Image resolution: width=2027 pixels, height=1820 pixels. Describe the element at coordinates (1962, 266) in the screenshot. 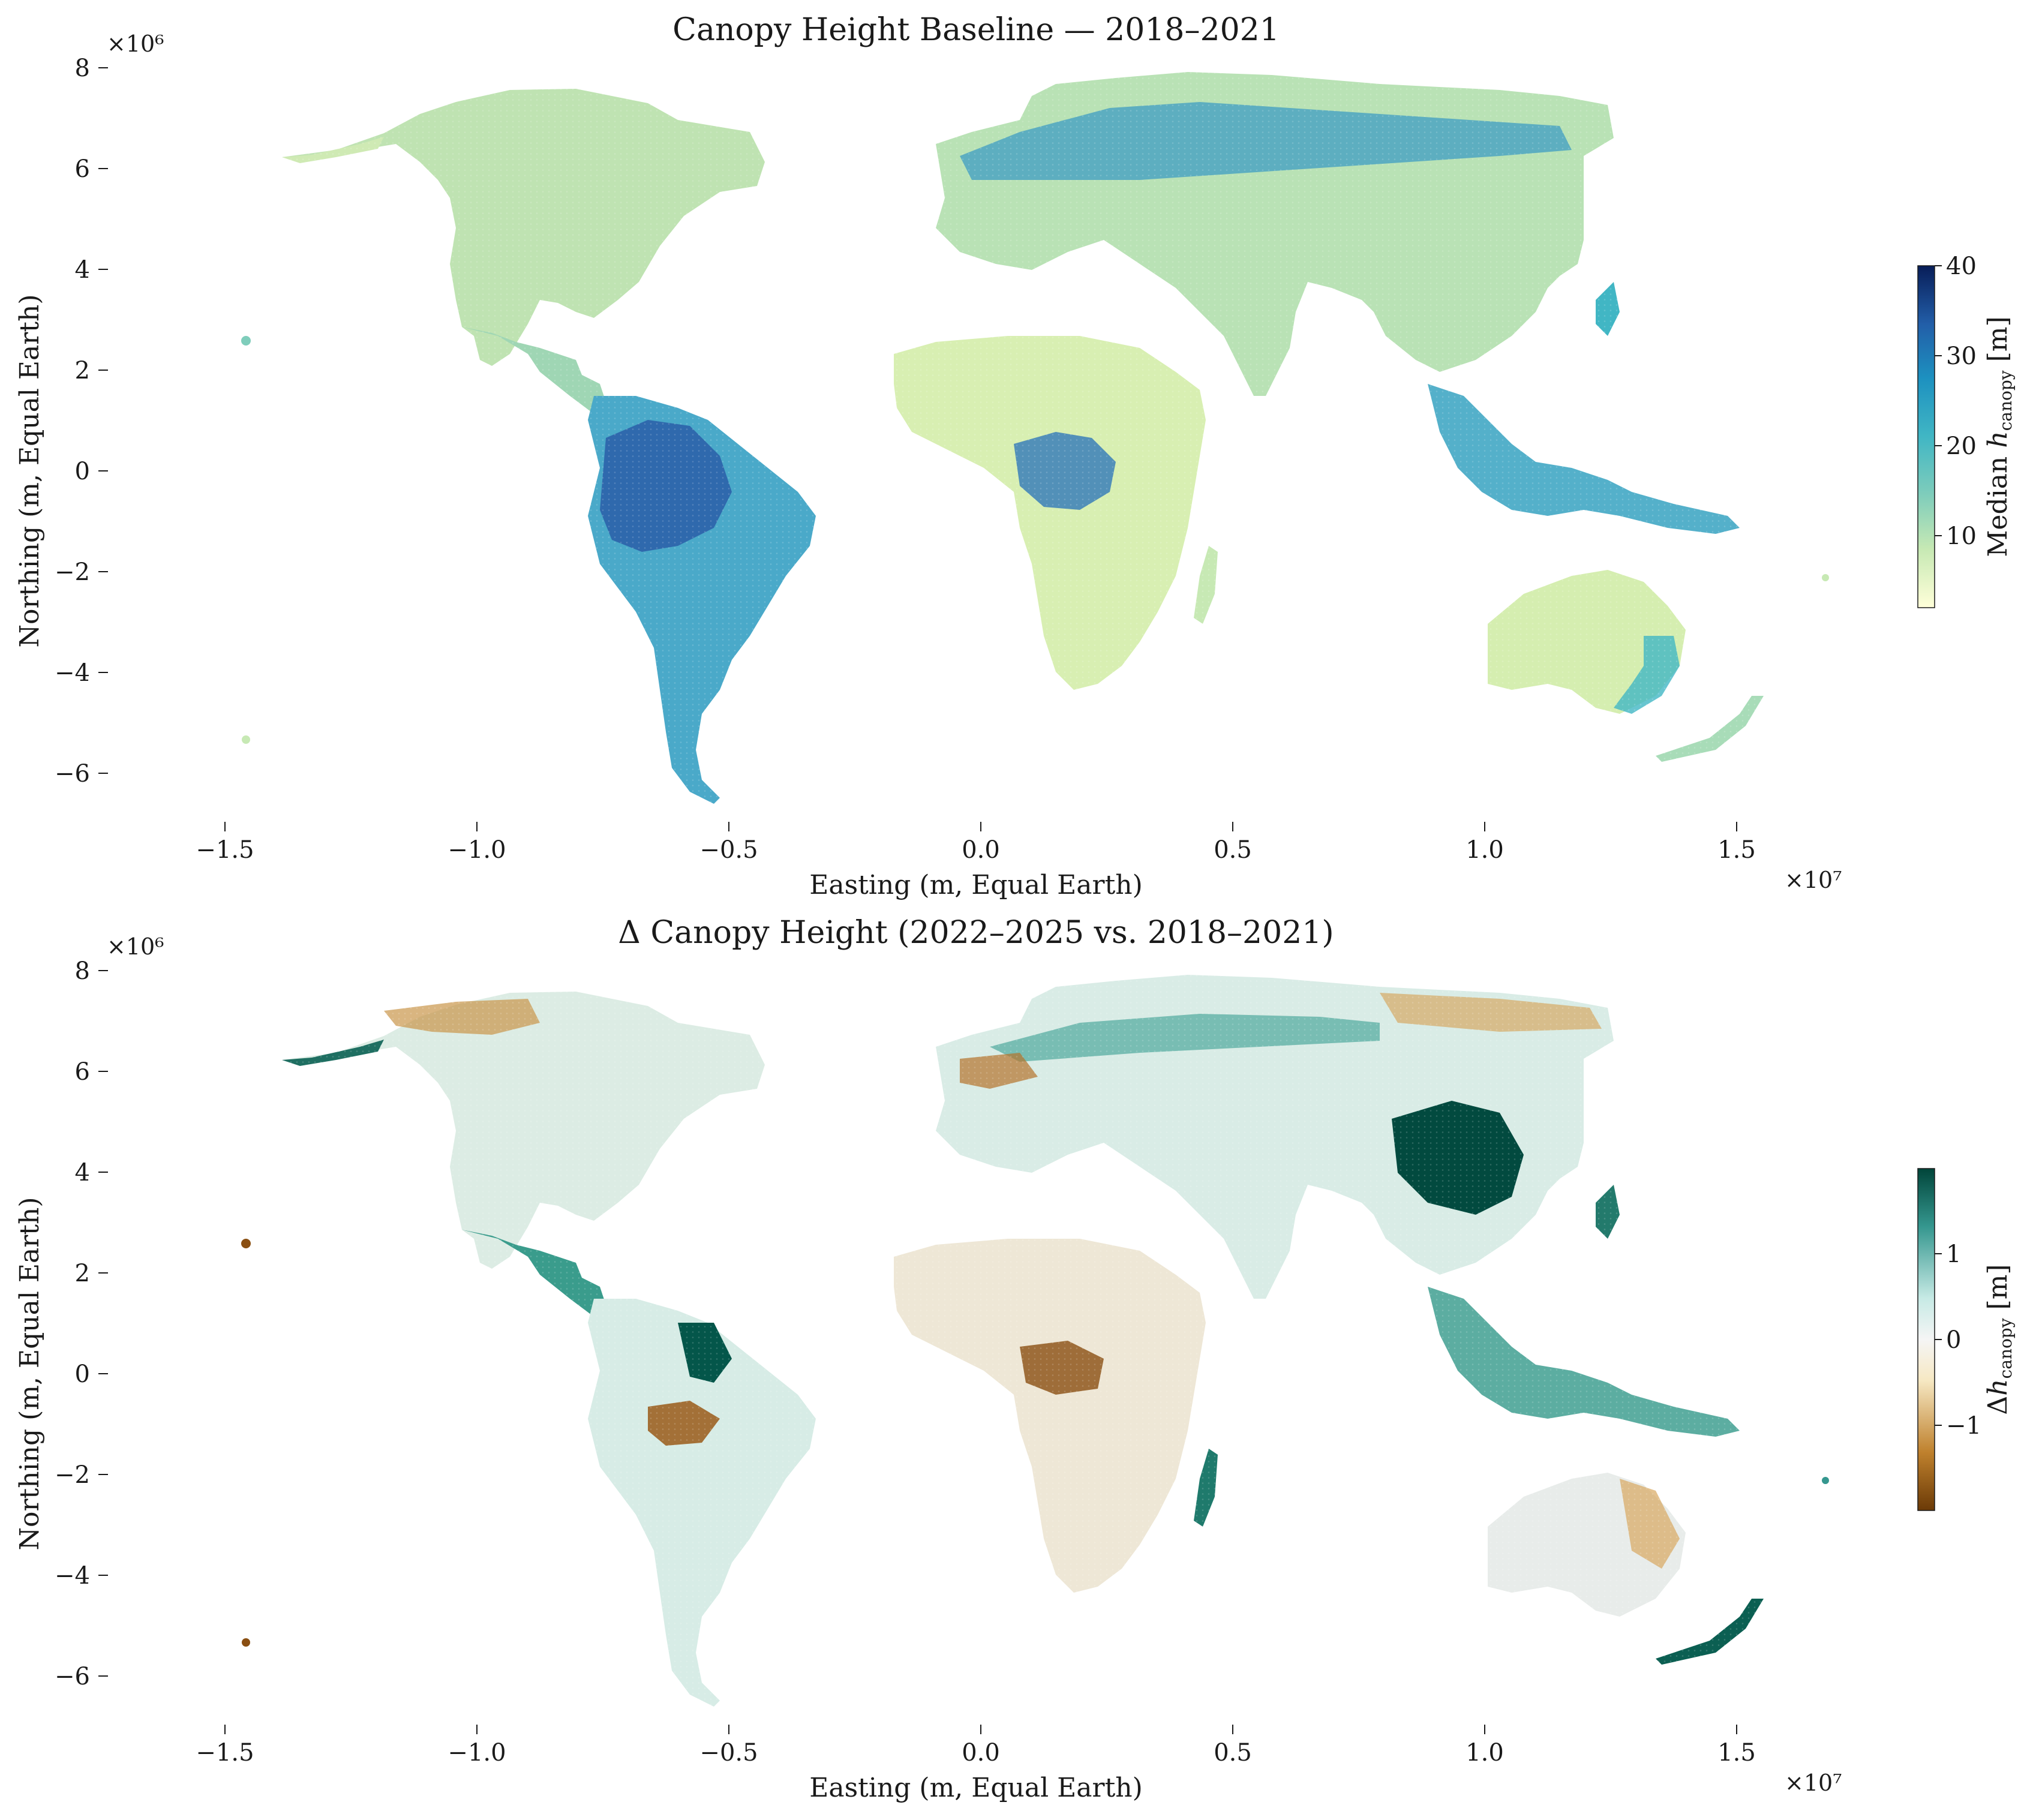

I see `colorbar-tick-label: 40` at that location.